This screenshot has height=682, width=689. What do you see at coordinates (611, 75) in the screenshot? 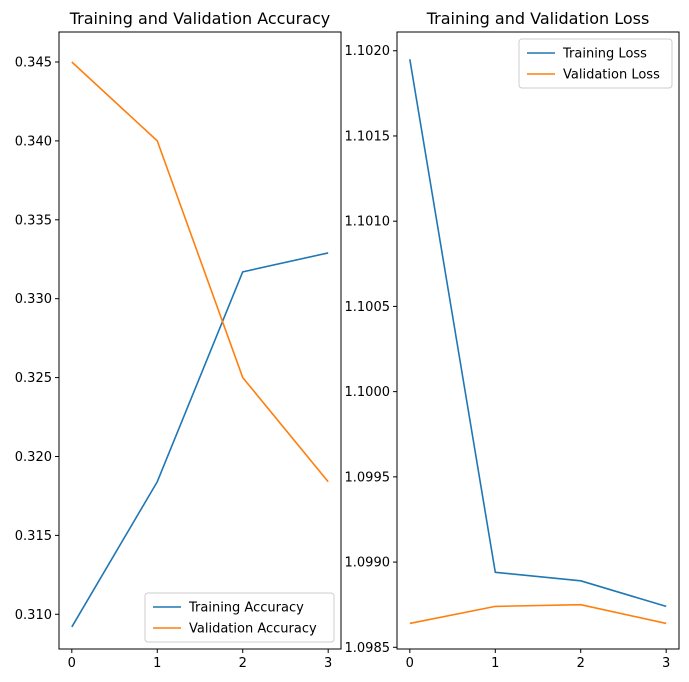
I see `legend-label: Validation Loss` at bounding box center [611, 75].